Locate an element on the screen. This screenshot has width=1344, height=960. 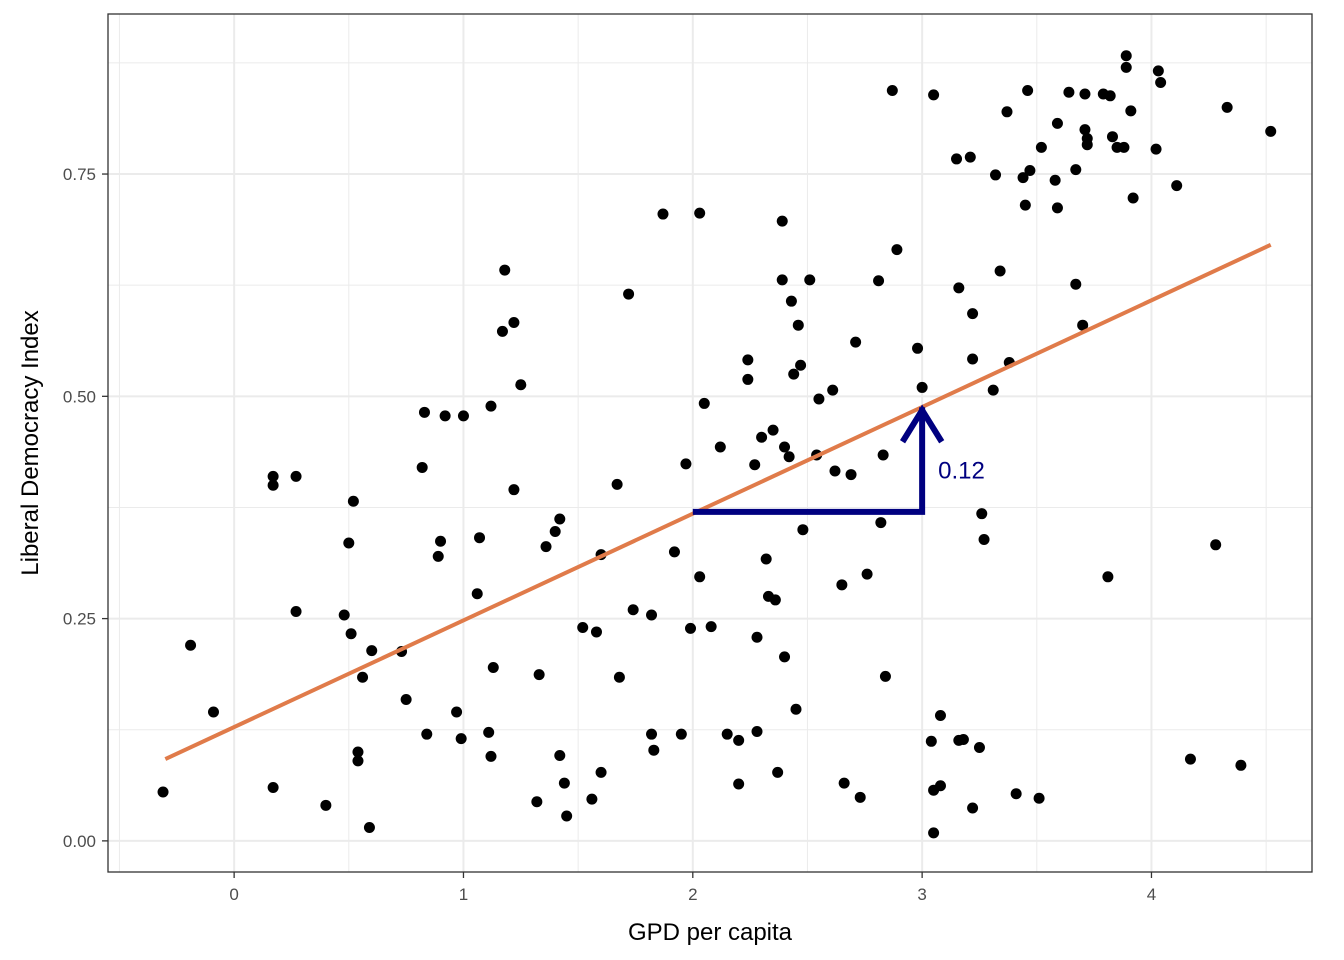
y-tick-label: 0.50 is located at coordinates (79, 396).